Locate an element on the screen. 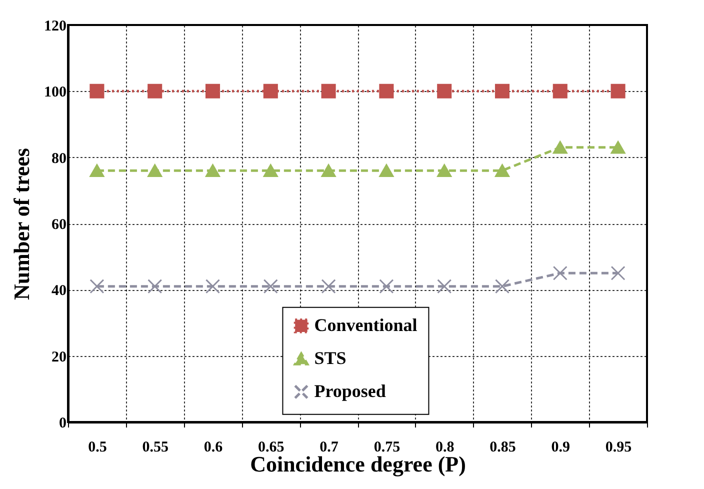 The image size is (704, 489). x-tick-label: 0.9 is located at coordinates (560, 448).